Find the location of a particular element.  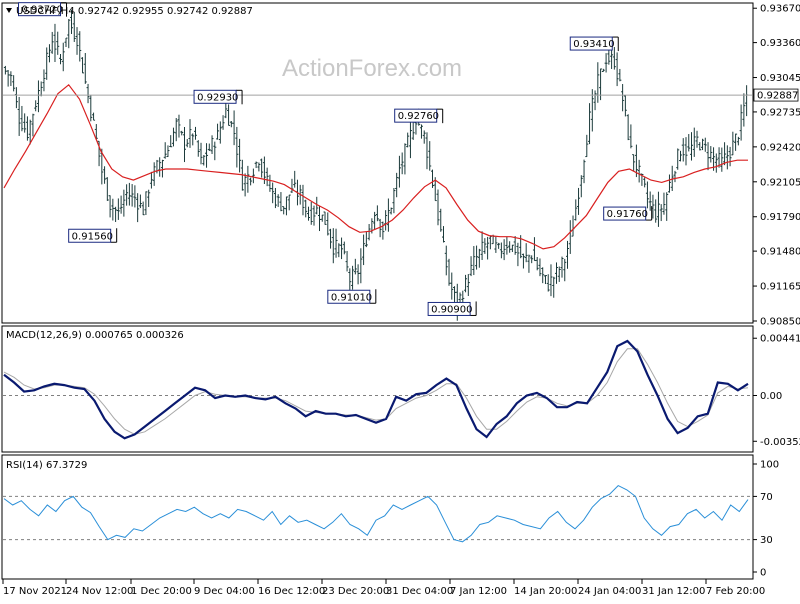

price-tick-label: 0.92105 is located at coordinates (780, 182).